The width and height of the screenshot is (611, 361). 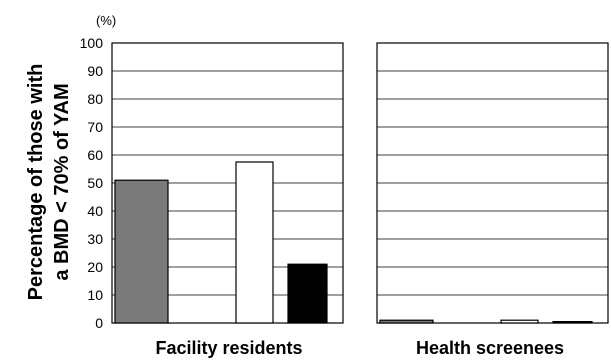 What do you see at coordinates (99, 323) in the screenshot?
I see `y-tick-label: 0` at bounding box center [99, 323].